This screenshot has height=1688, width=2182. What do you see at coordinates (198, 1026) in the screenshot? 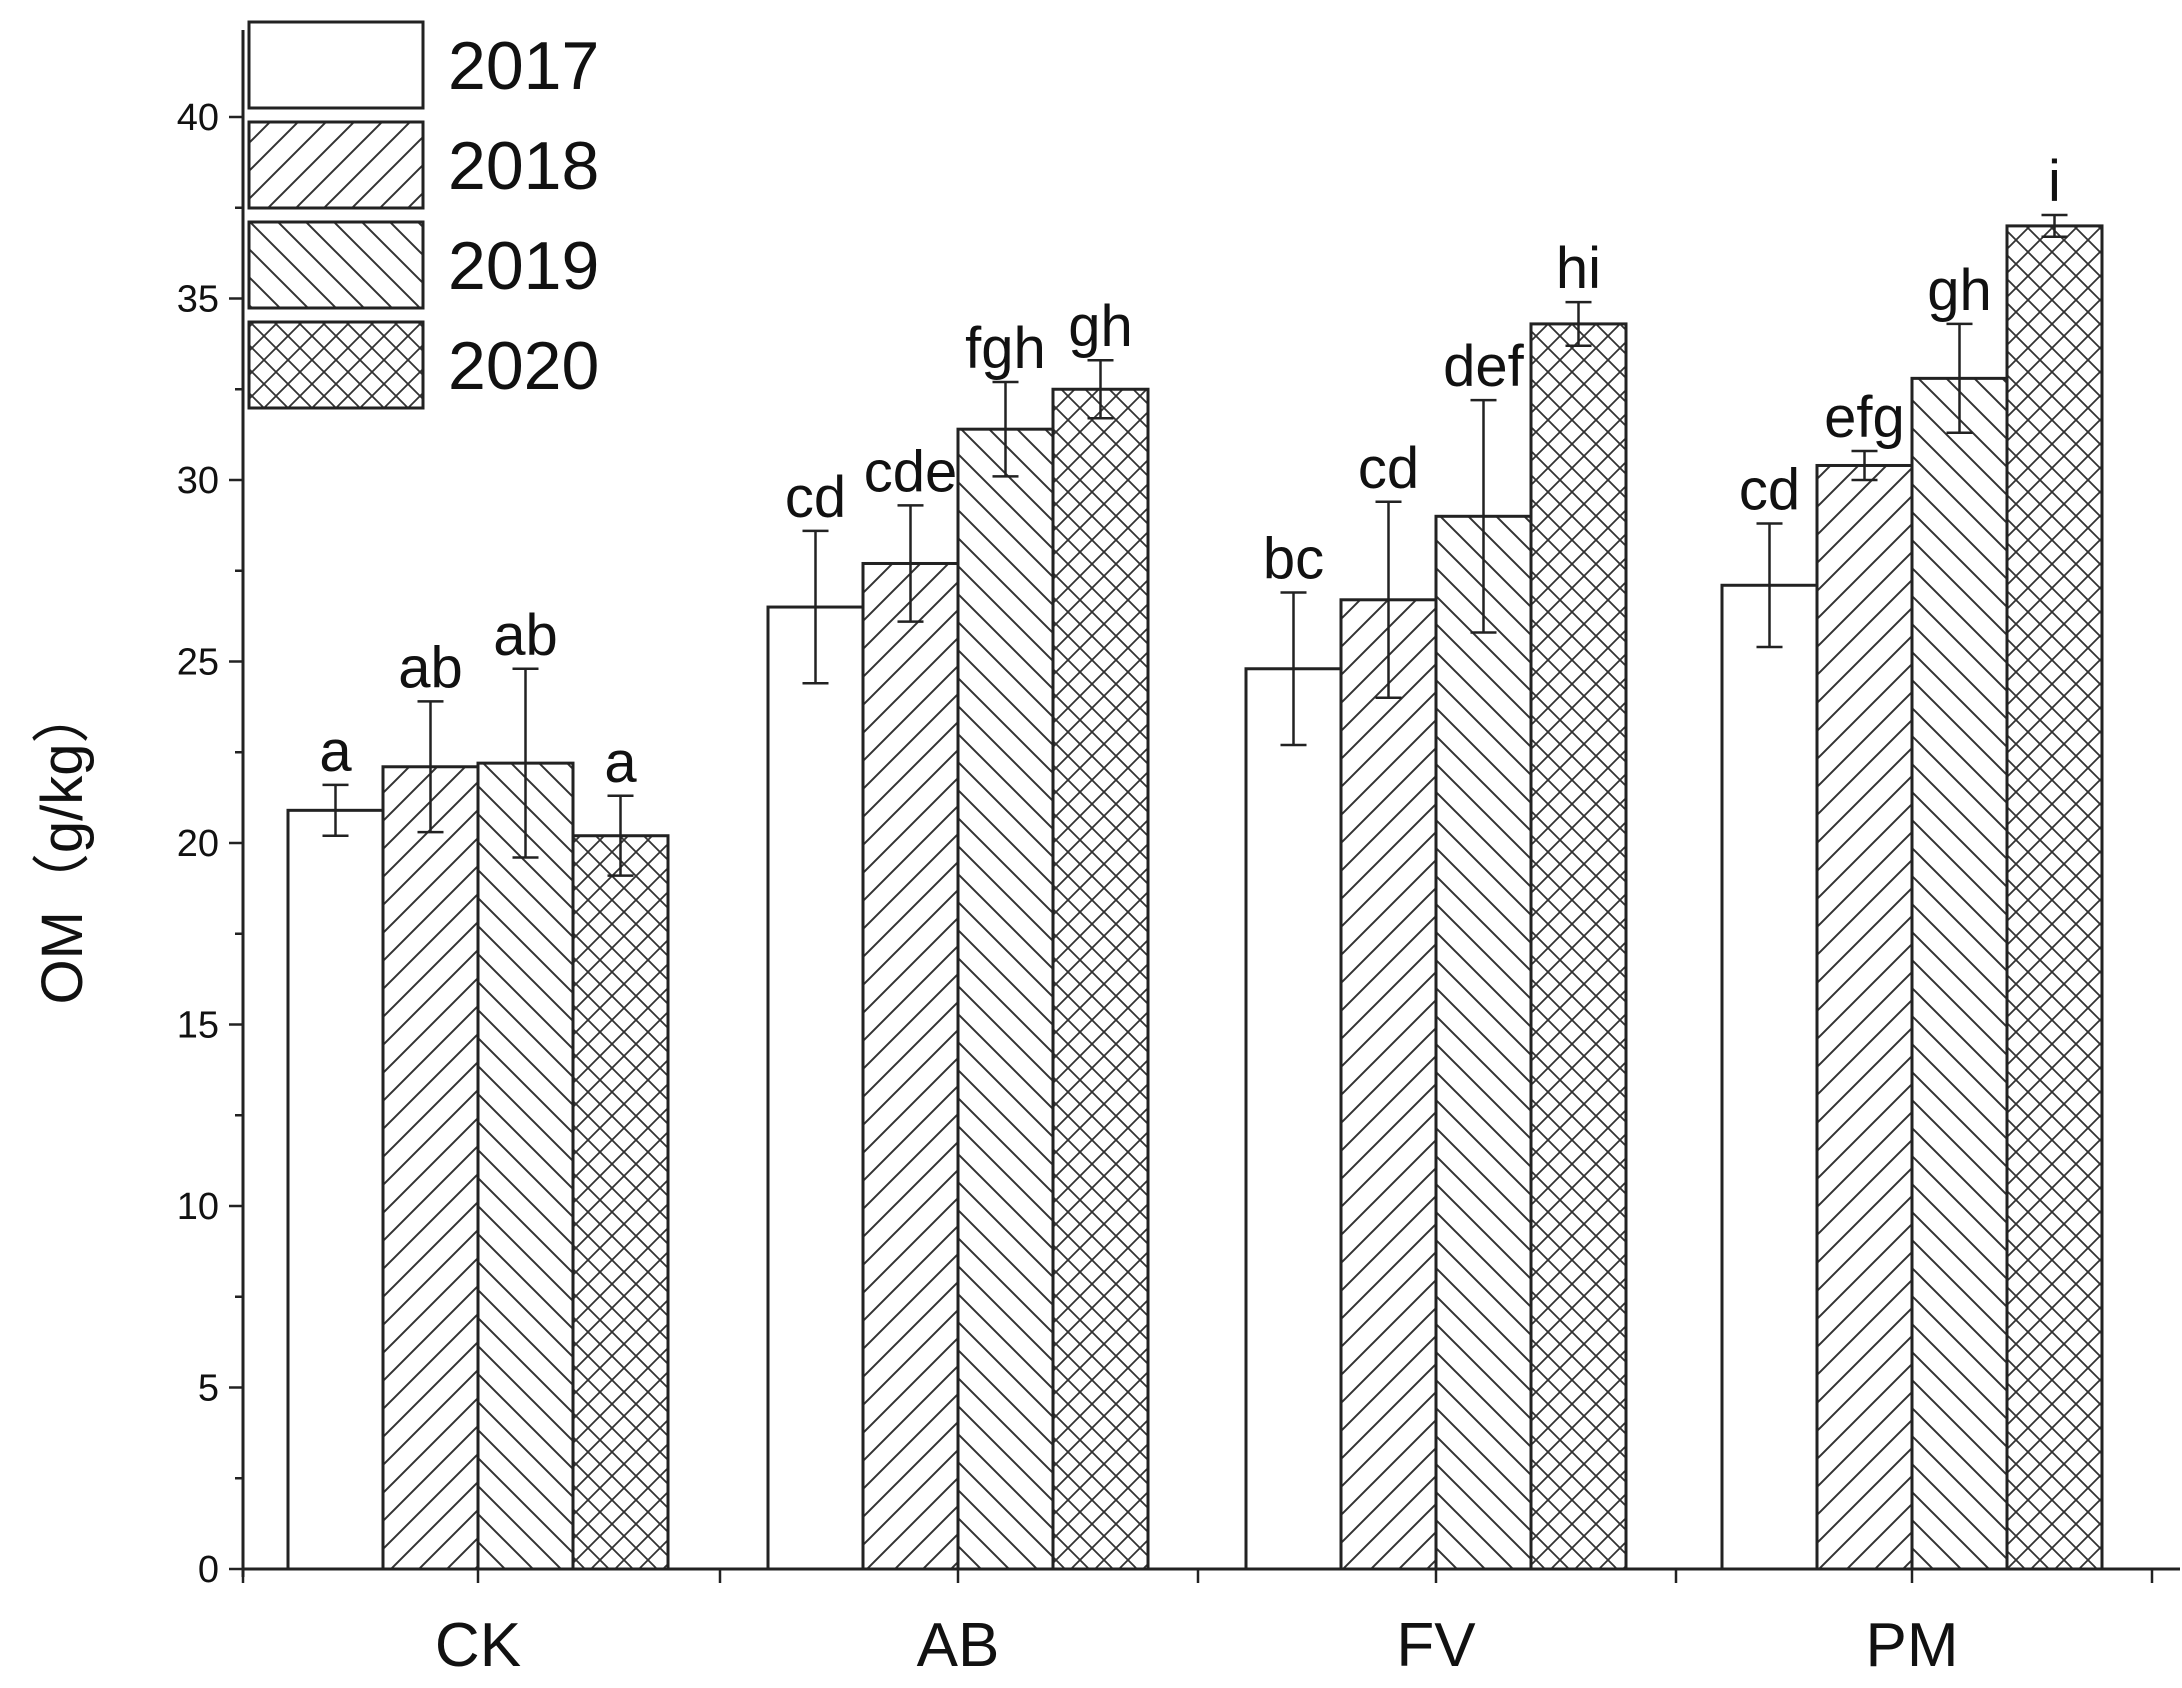
I see `y-tick-label: 15` at bounding box center [198, 1026].